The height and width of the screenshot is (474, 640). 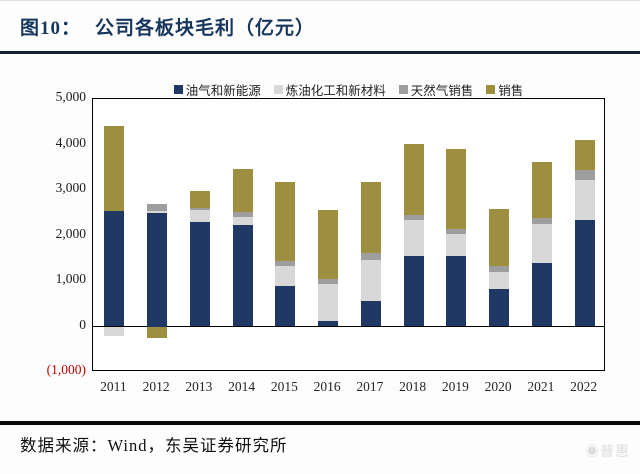 I want to click on x-tick-2012: 2012, so click(x=156, y=386).